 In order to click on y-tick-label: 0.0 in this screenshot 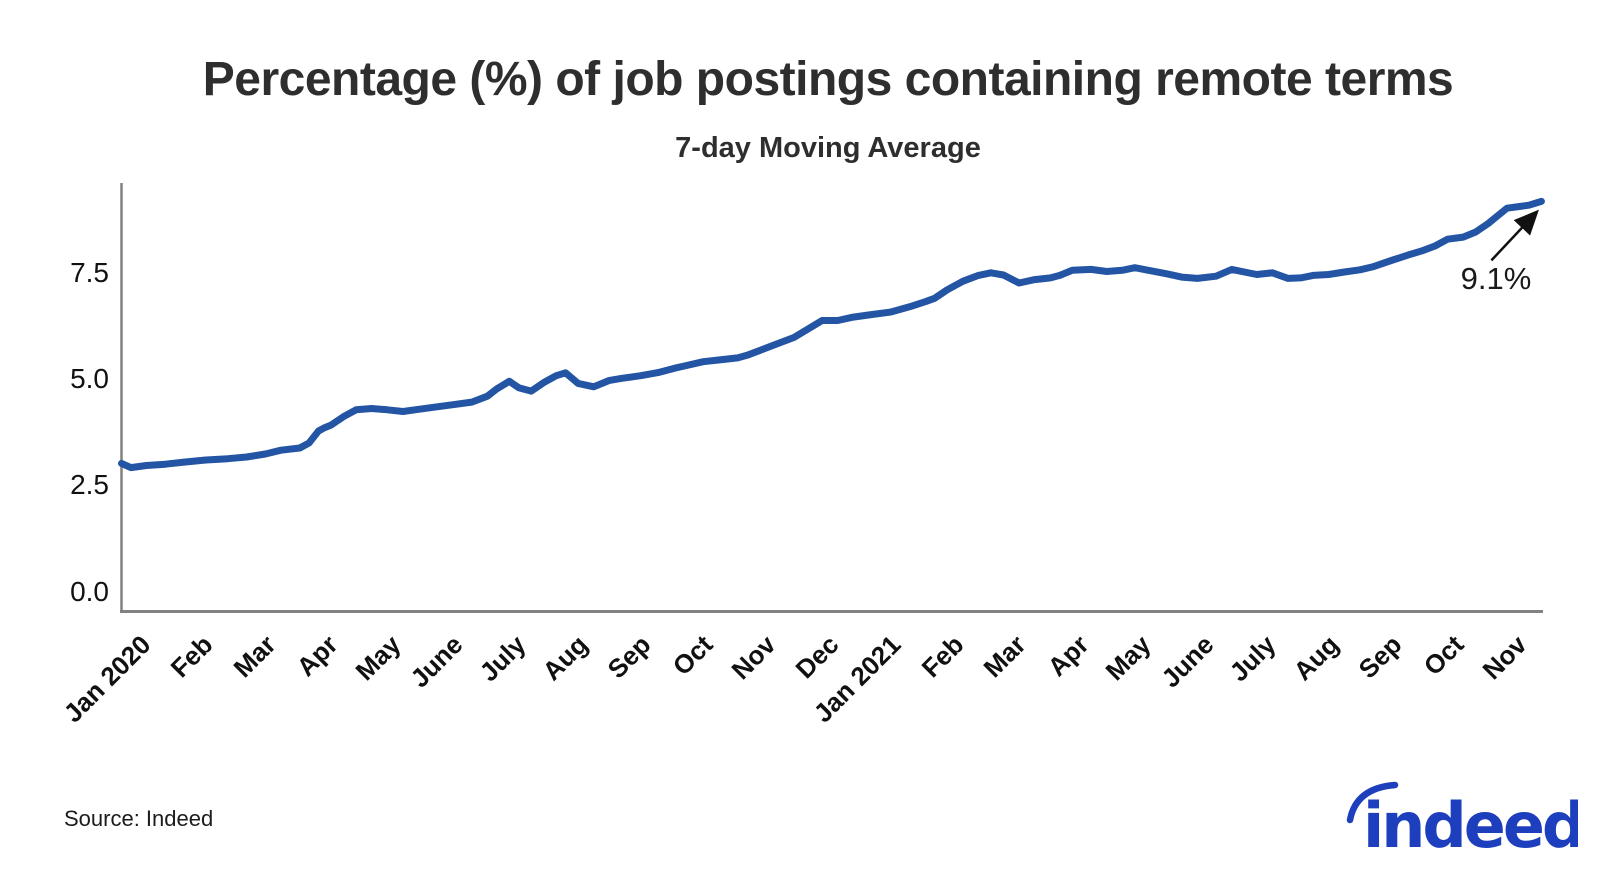, I will do `click(89, 591)`.